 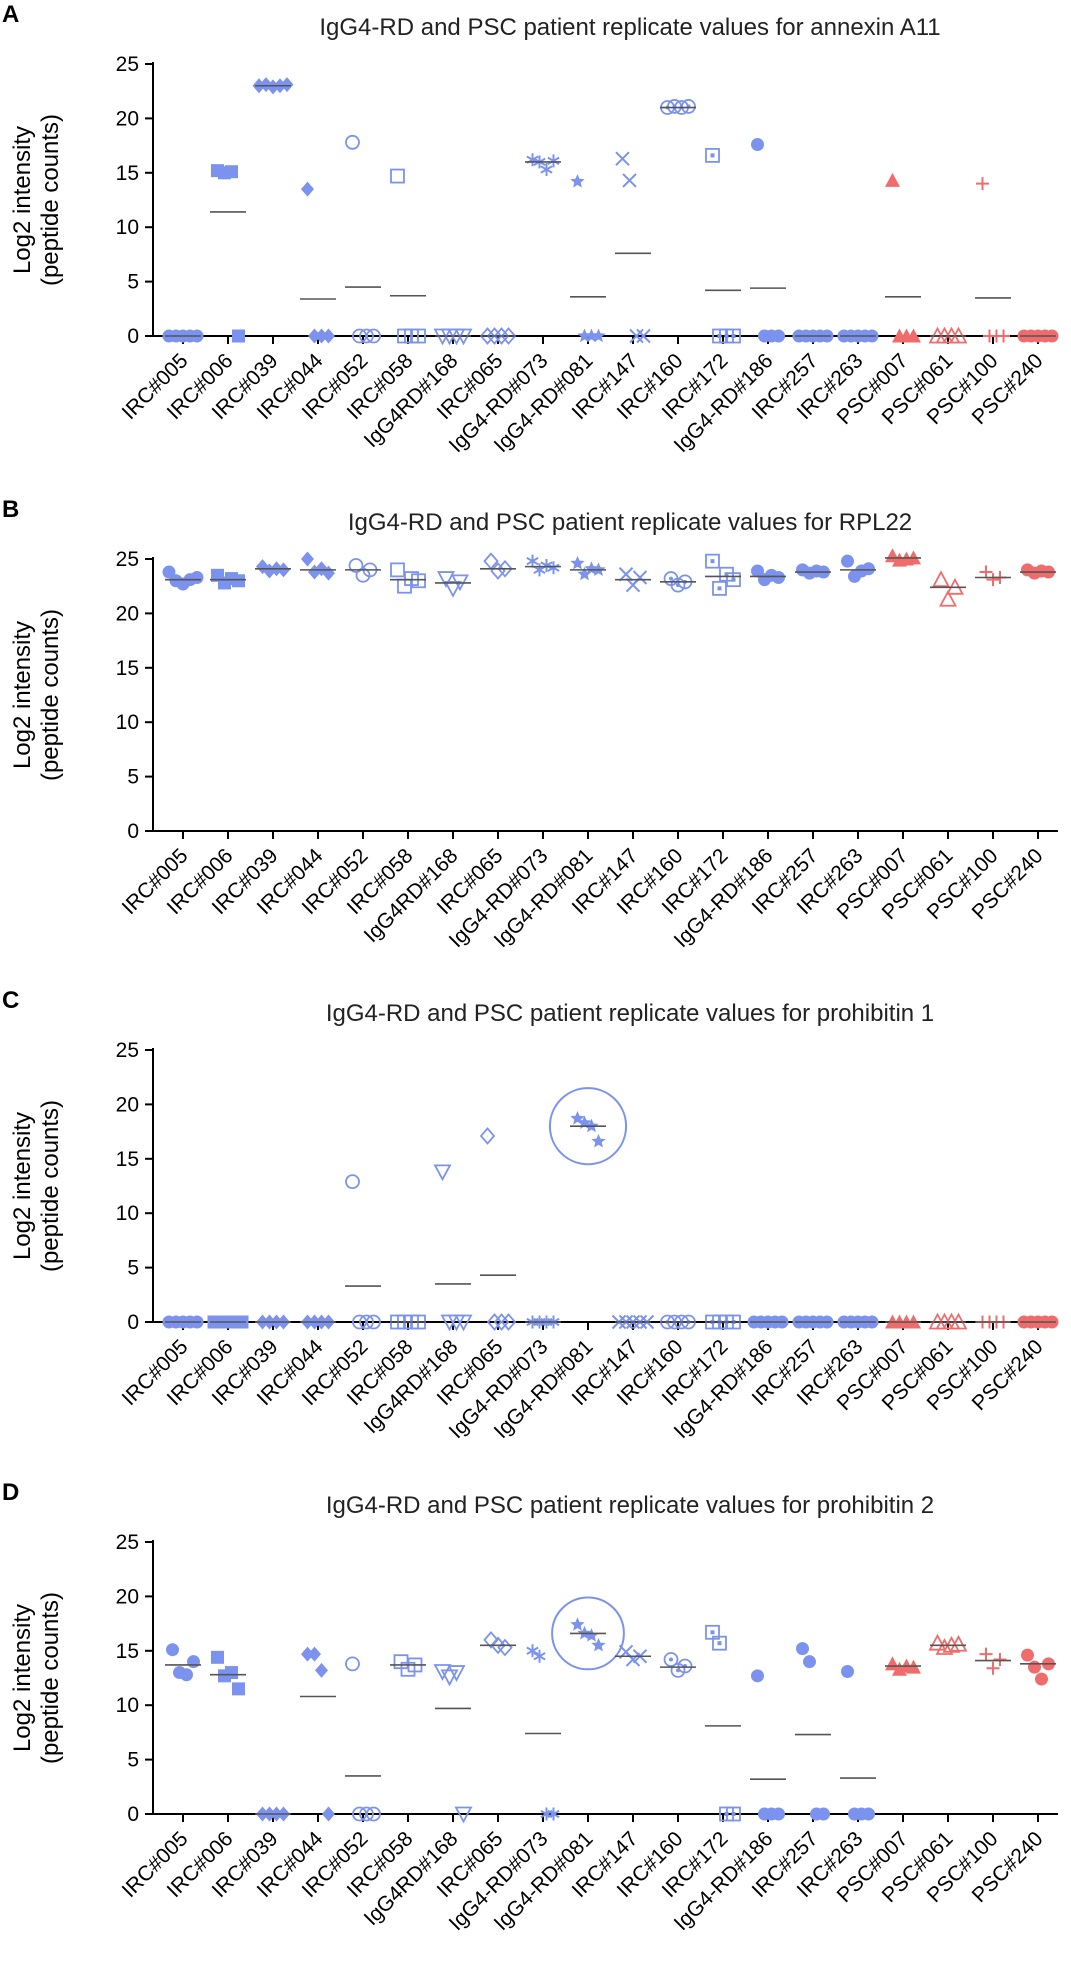 I want to click on panel-d-ytick-label: 20, so click(x=127, y=1596).